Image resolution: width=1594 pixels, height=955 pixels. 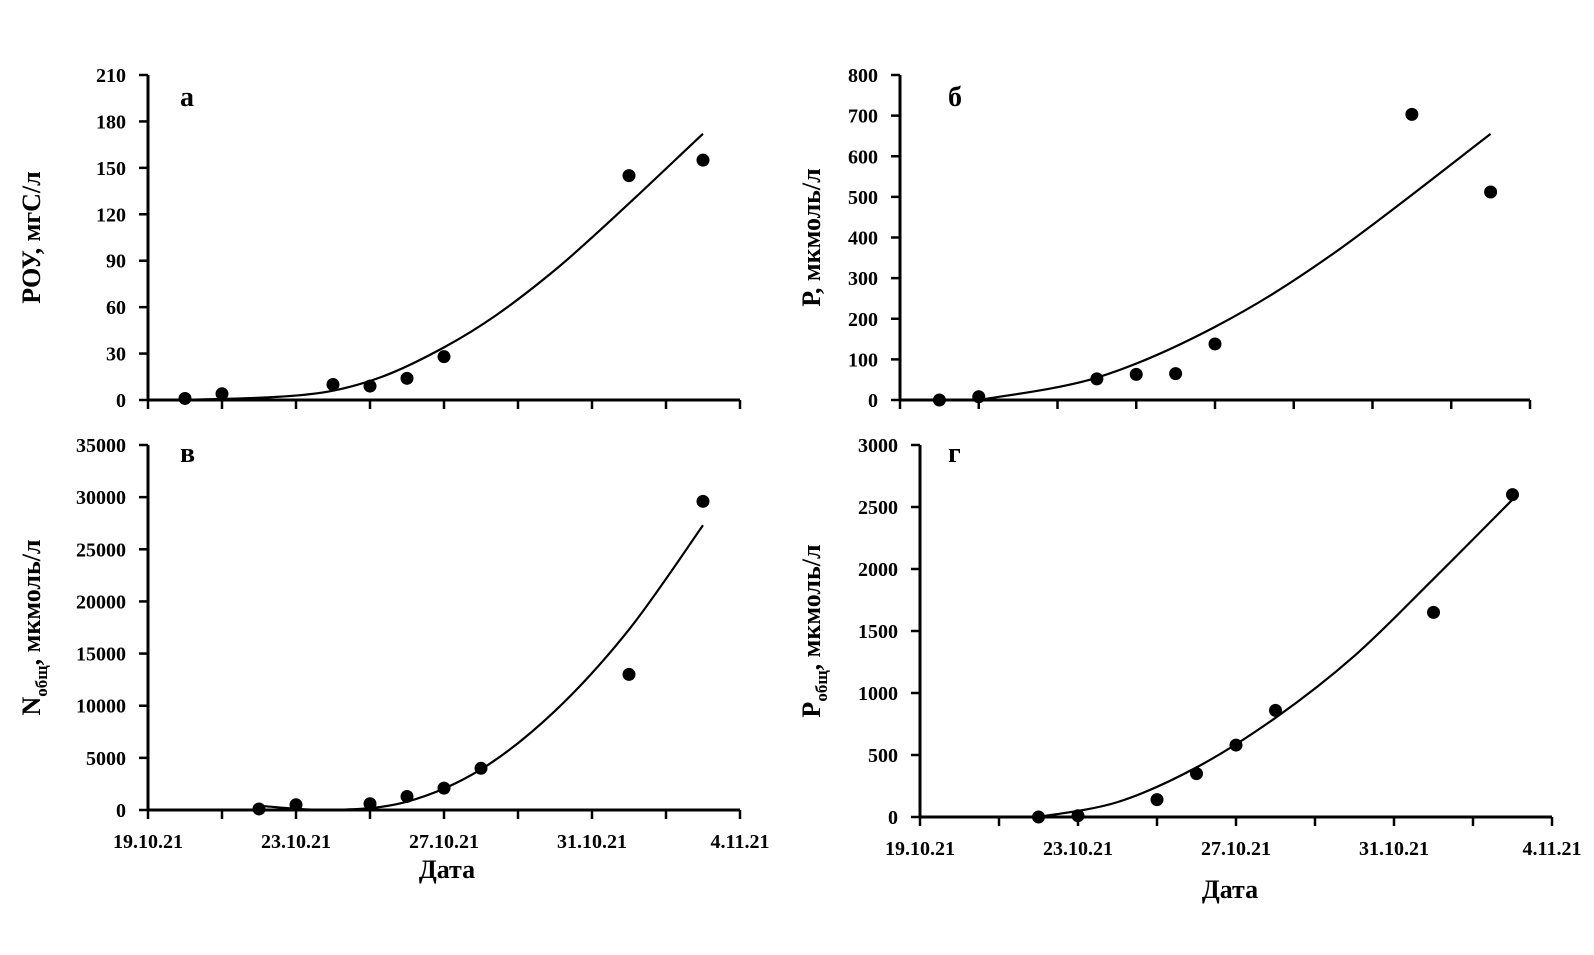 I want to click on panel-letter: б, so click(x=955, y=97).